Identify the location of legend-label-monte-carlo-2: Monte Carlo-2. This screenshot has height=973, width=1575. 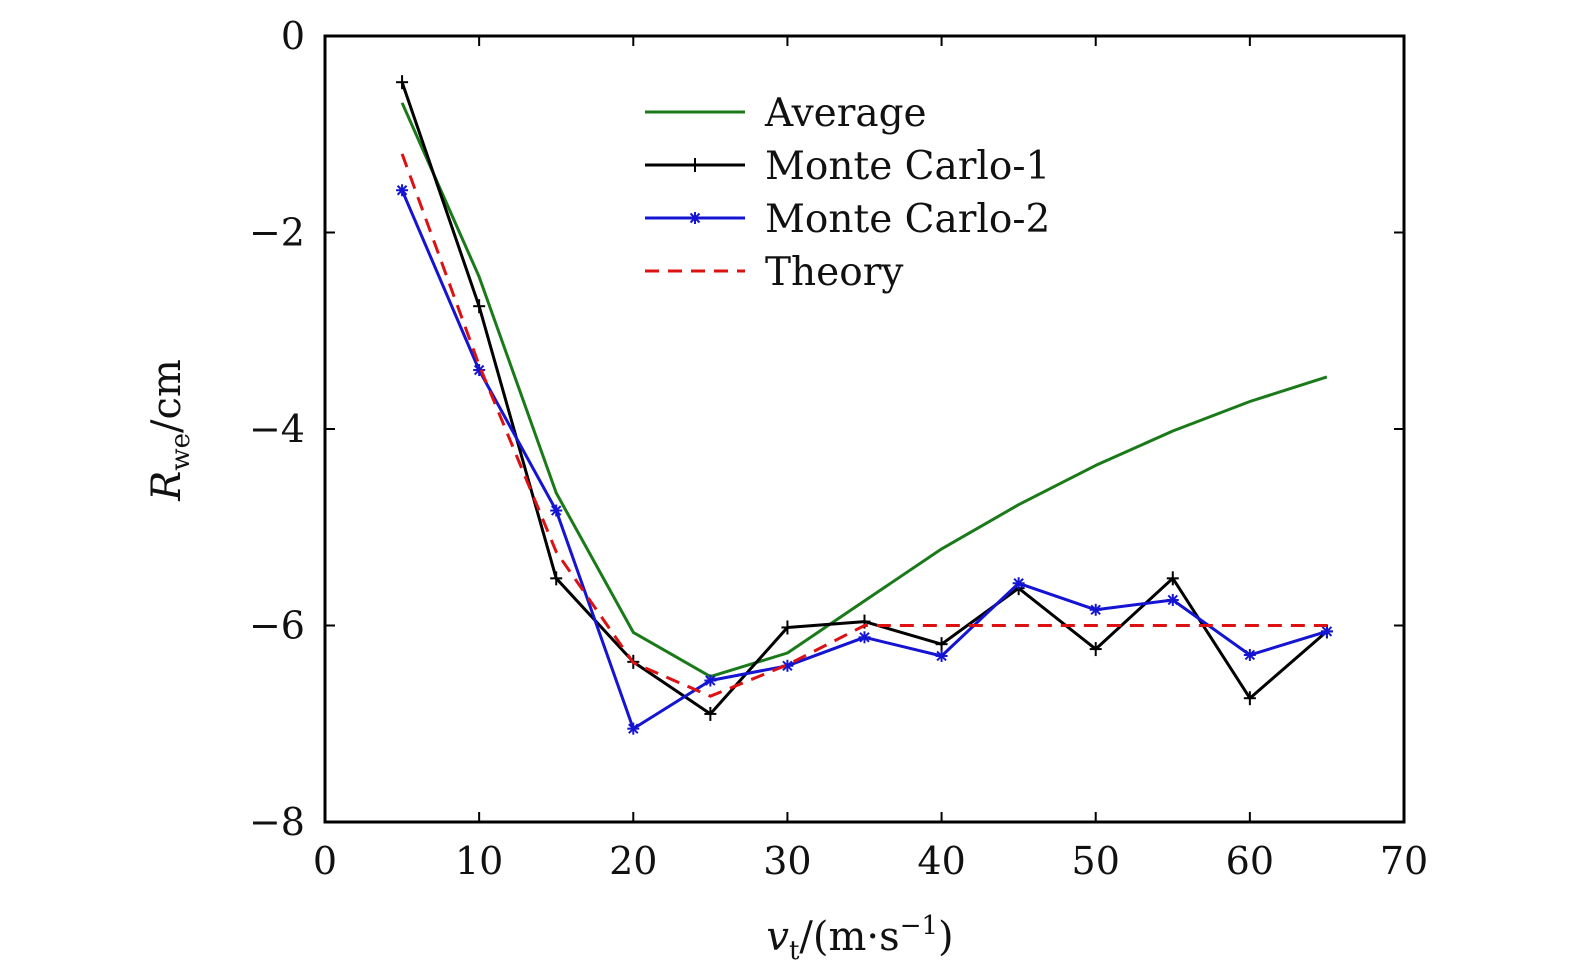
(907, 219).